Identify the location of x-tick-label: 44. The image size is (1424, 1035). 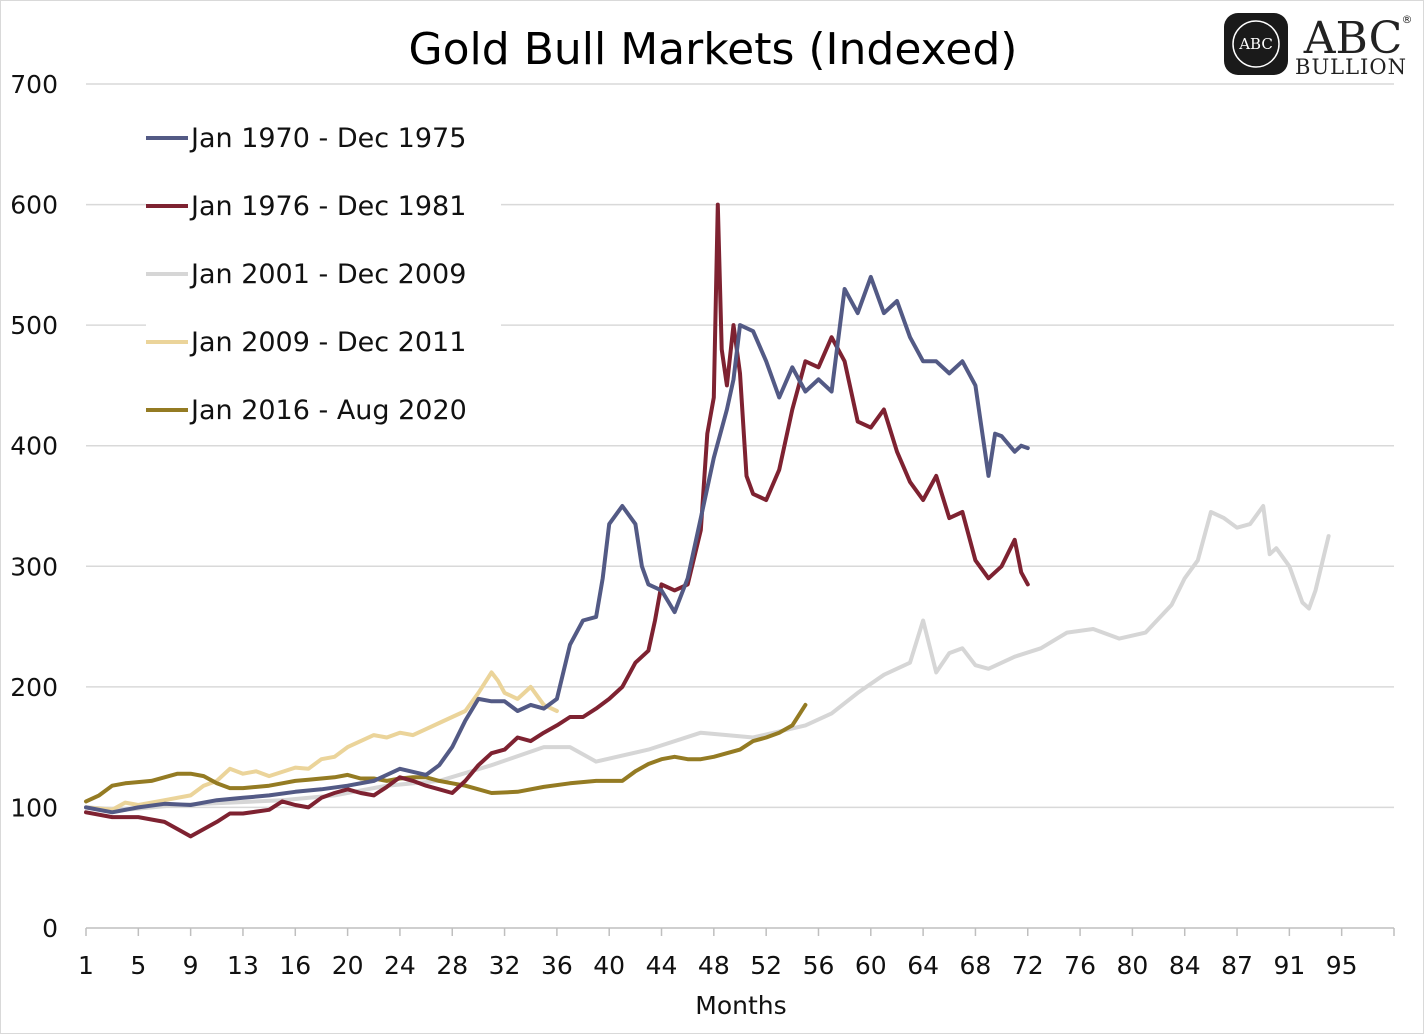
(662, 965).